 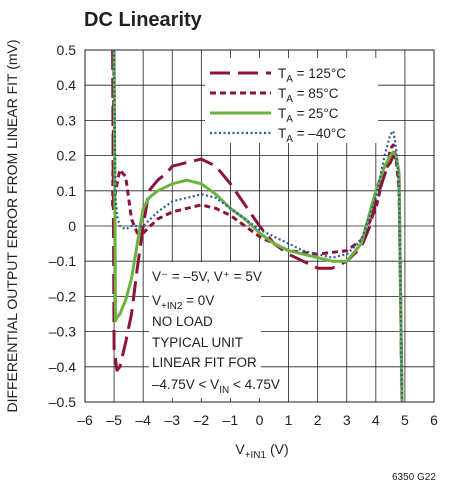 What do you see at coordinates (405, 420) in the screenshot?
I see `x-tick-label: 5` at bounding box center [405, 420].